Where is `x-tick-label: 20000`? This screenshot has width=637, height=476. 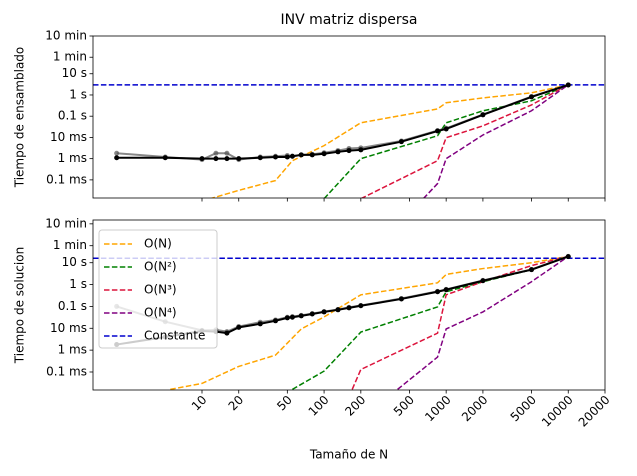 x-tick-label: 20000 is located at coordinates (594, 411).